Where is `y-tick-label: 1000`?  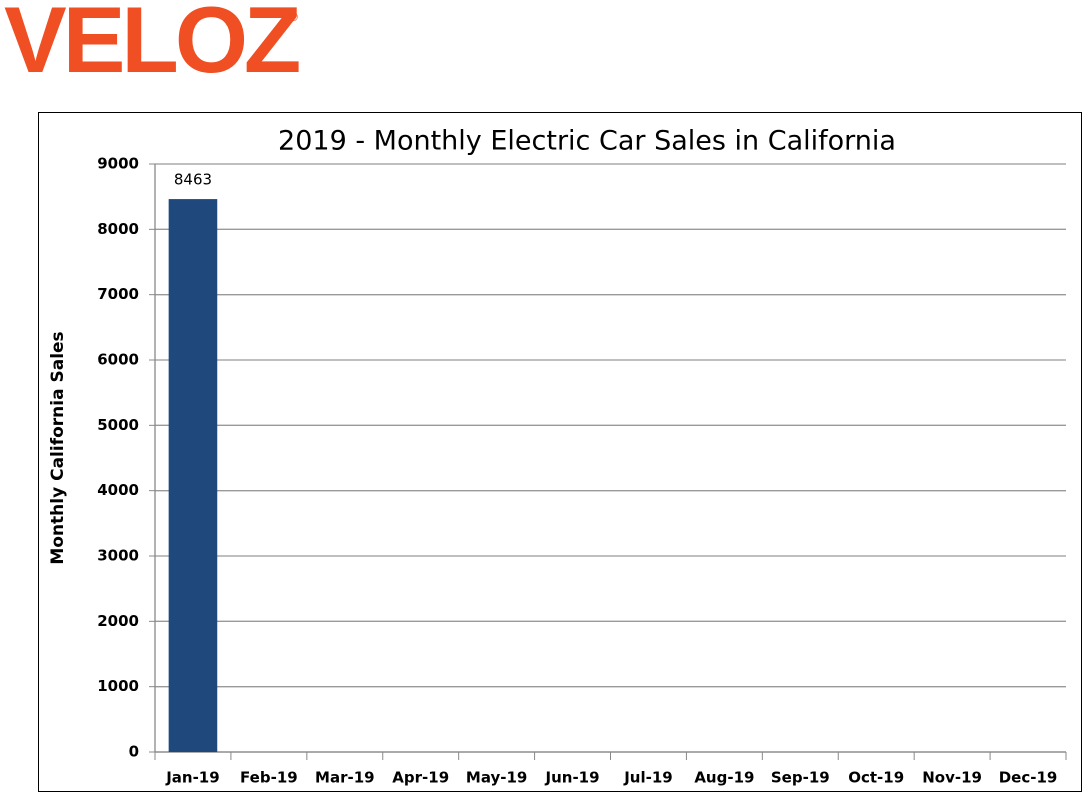
y-tick-label: 1000 is located at coordinates (118, 686).